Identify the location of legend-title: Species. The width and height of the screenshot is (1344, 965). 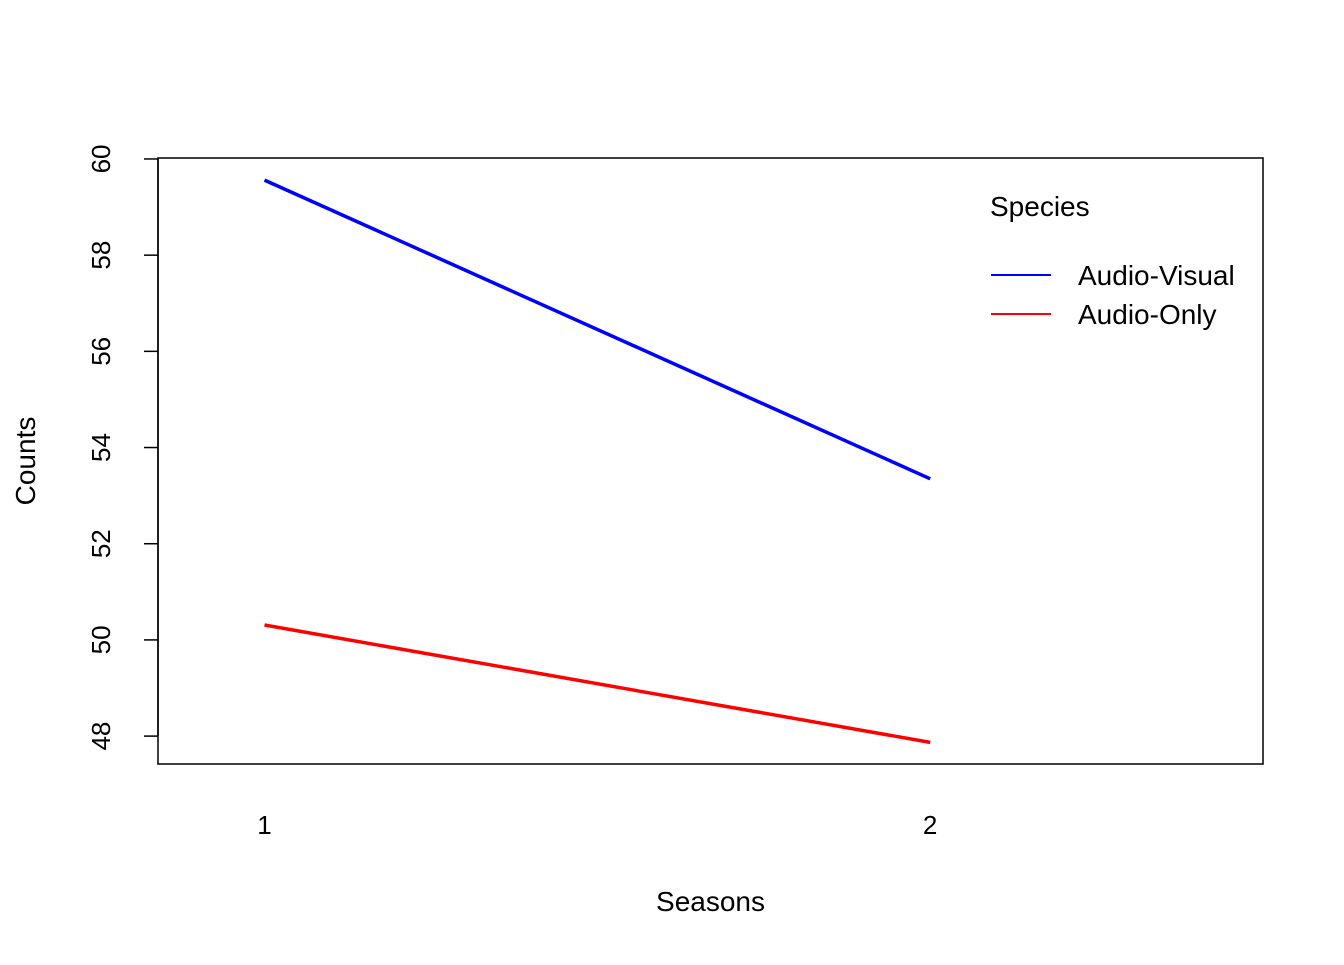
(1040, 206).